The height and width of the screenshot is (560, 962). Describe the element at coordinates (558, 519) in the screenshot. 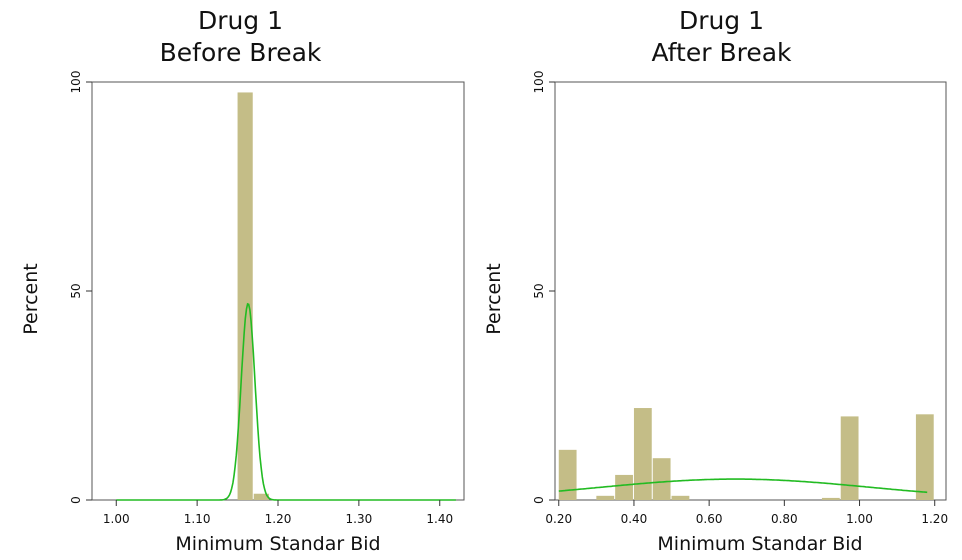

I see `x-tick-label: 0.20` at that location.